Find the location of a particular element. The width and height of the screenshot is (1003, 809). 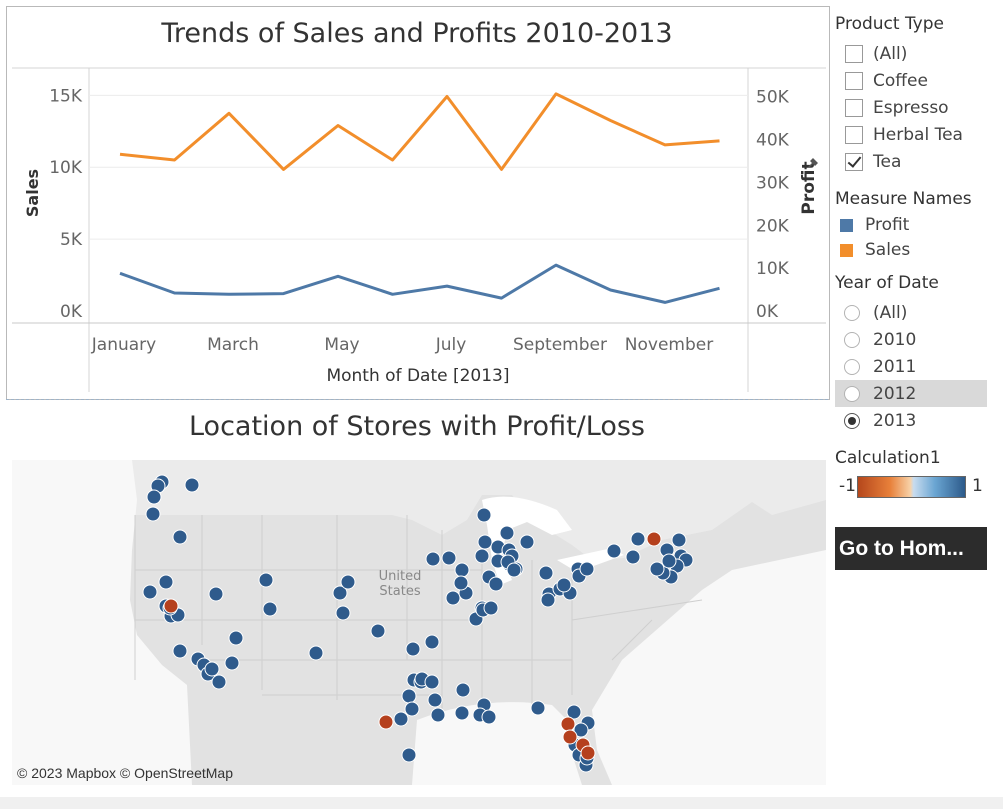

year-option-2011: 2011 is located at coordinates (911, 366).